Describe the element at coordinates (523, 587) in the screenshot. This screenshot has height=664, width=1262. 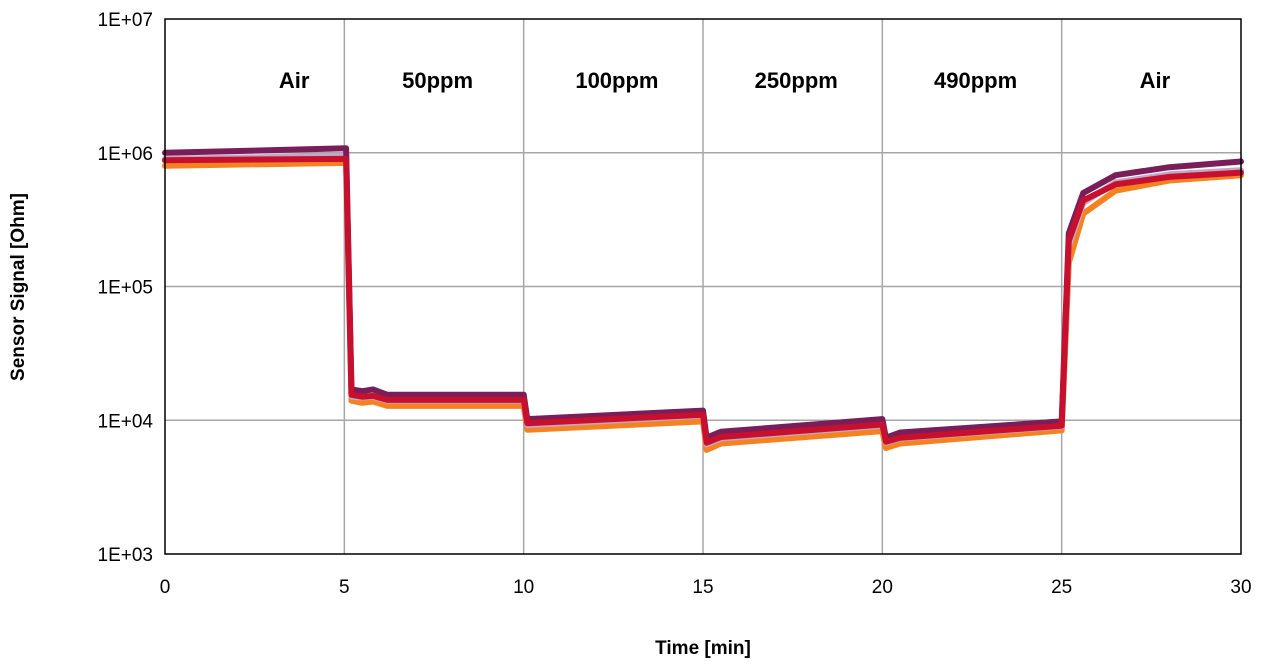
I see `x-tick-label: 10` at that location.